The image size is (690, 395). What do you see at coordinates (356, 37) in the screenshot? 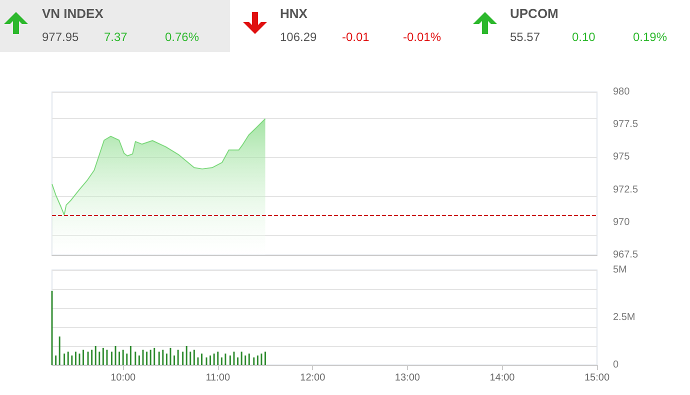
I see `text: -0.01` at bounding box center [356, 37].